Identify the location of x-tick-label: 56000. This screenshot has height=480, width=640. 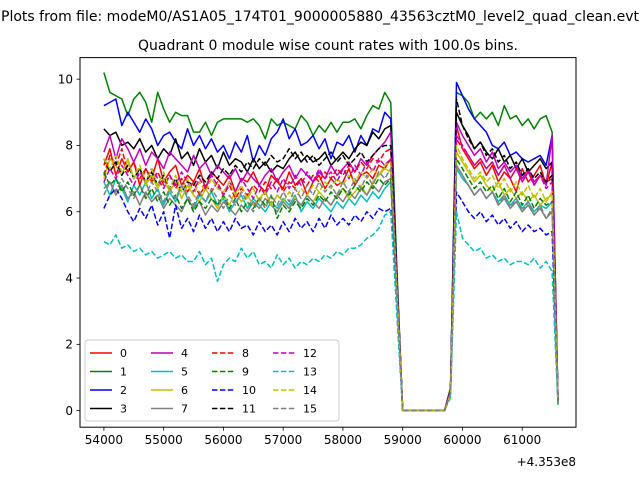
(223, 440).